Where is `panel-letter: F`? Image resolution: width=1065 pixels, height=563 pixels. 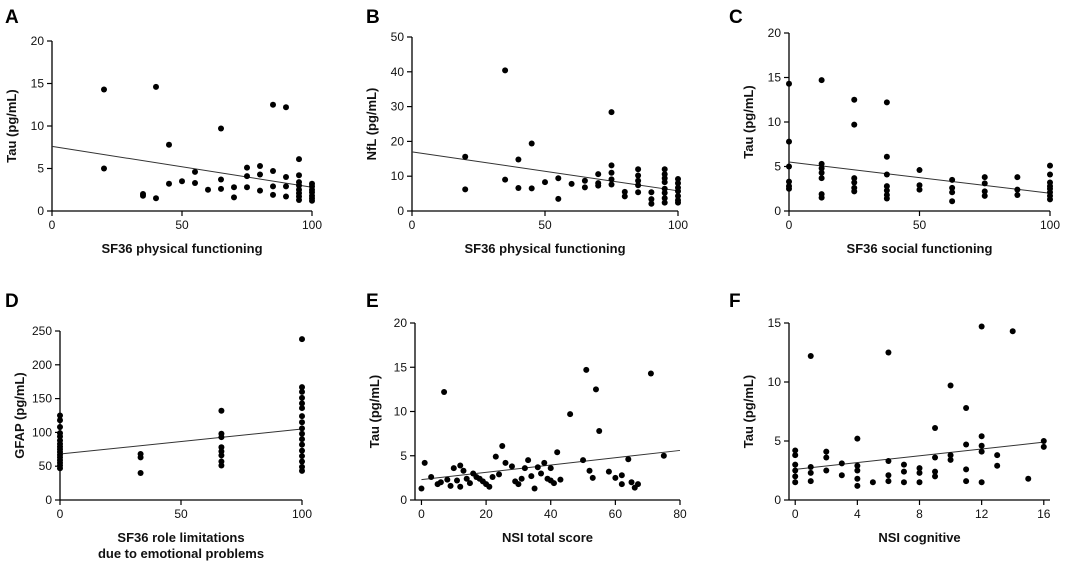
panel-letter: F is located at coordinates (735, 301).